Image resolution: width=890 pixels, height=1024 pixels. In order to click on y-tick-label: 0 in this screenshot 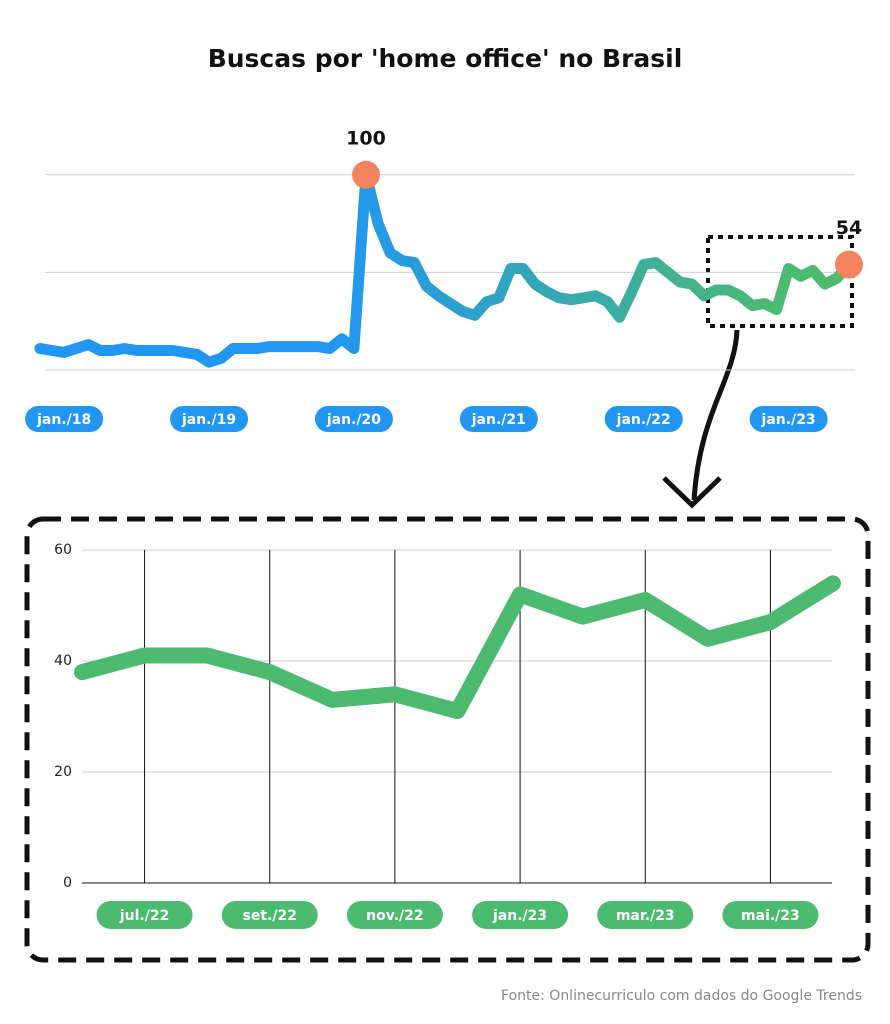, I will do `click(67, 883)`.